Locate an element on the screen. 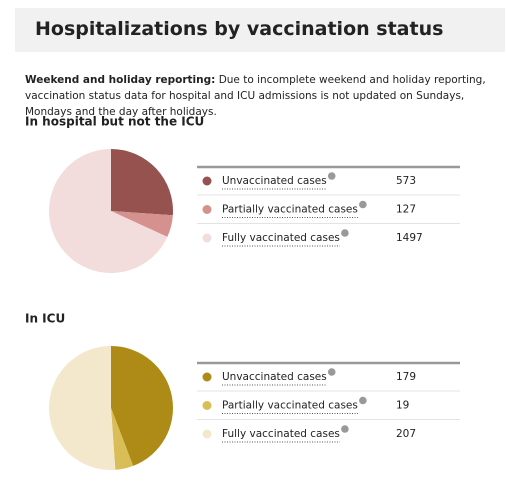 Image resolution: width=506 pixels, height=500 pixels. legend-value: 179 is located at coordinates (406, 377).